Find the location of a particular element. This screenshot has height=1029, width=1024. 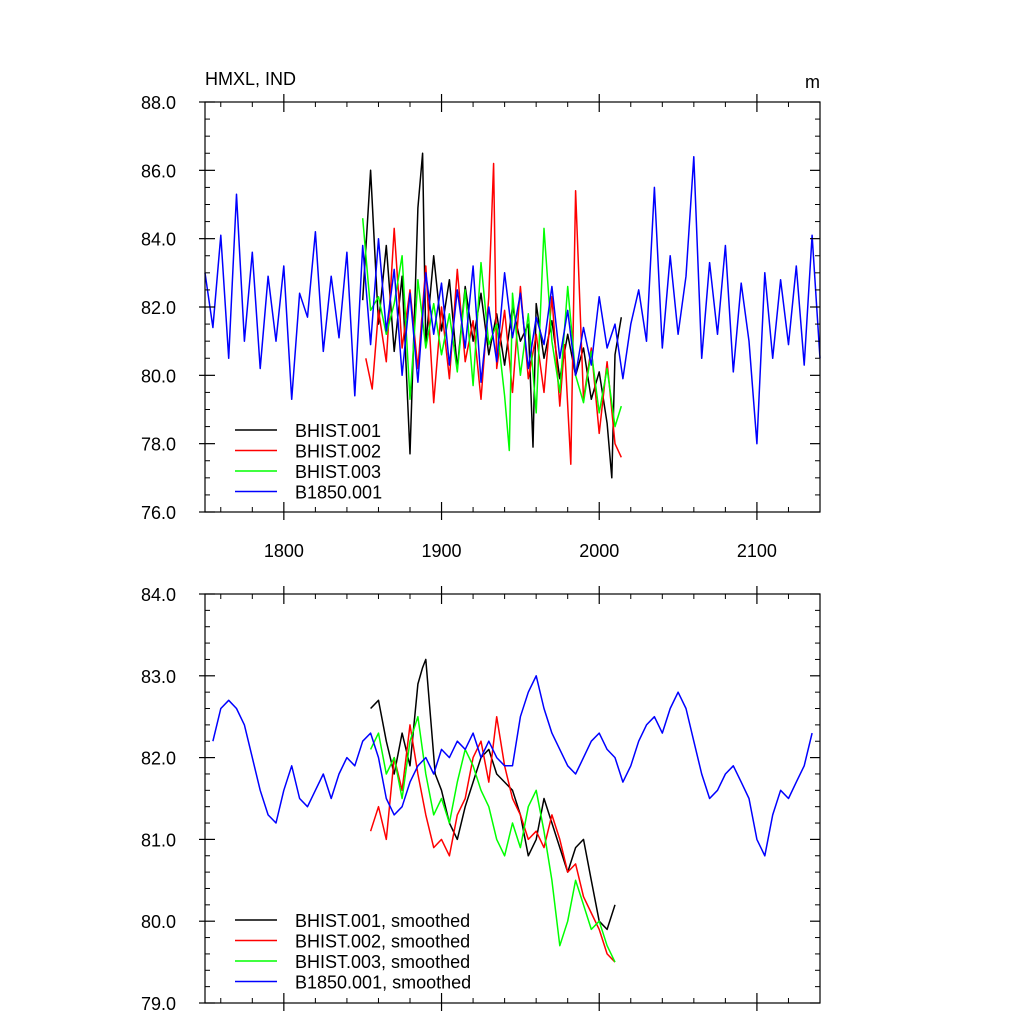

legend-label: BHIST.002 is located at coordinates (338, 452).